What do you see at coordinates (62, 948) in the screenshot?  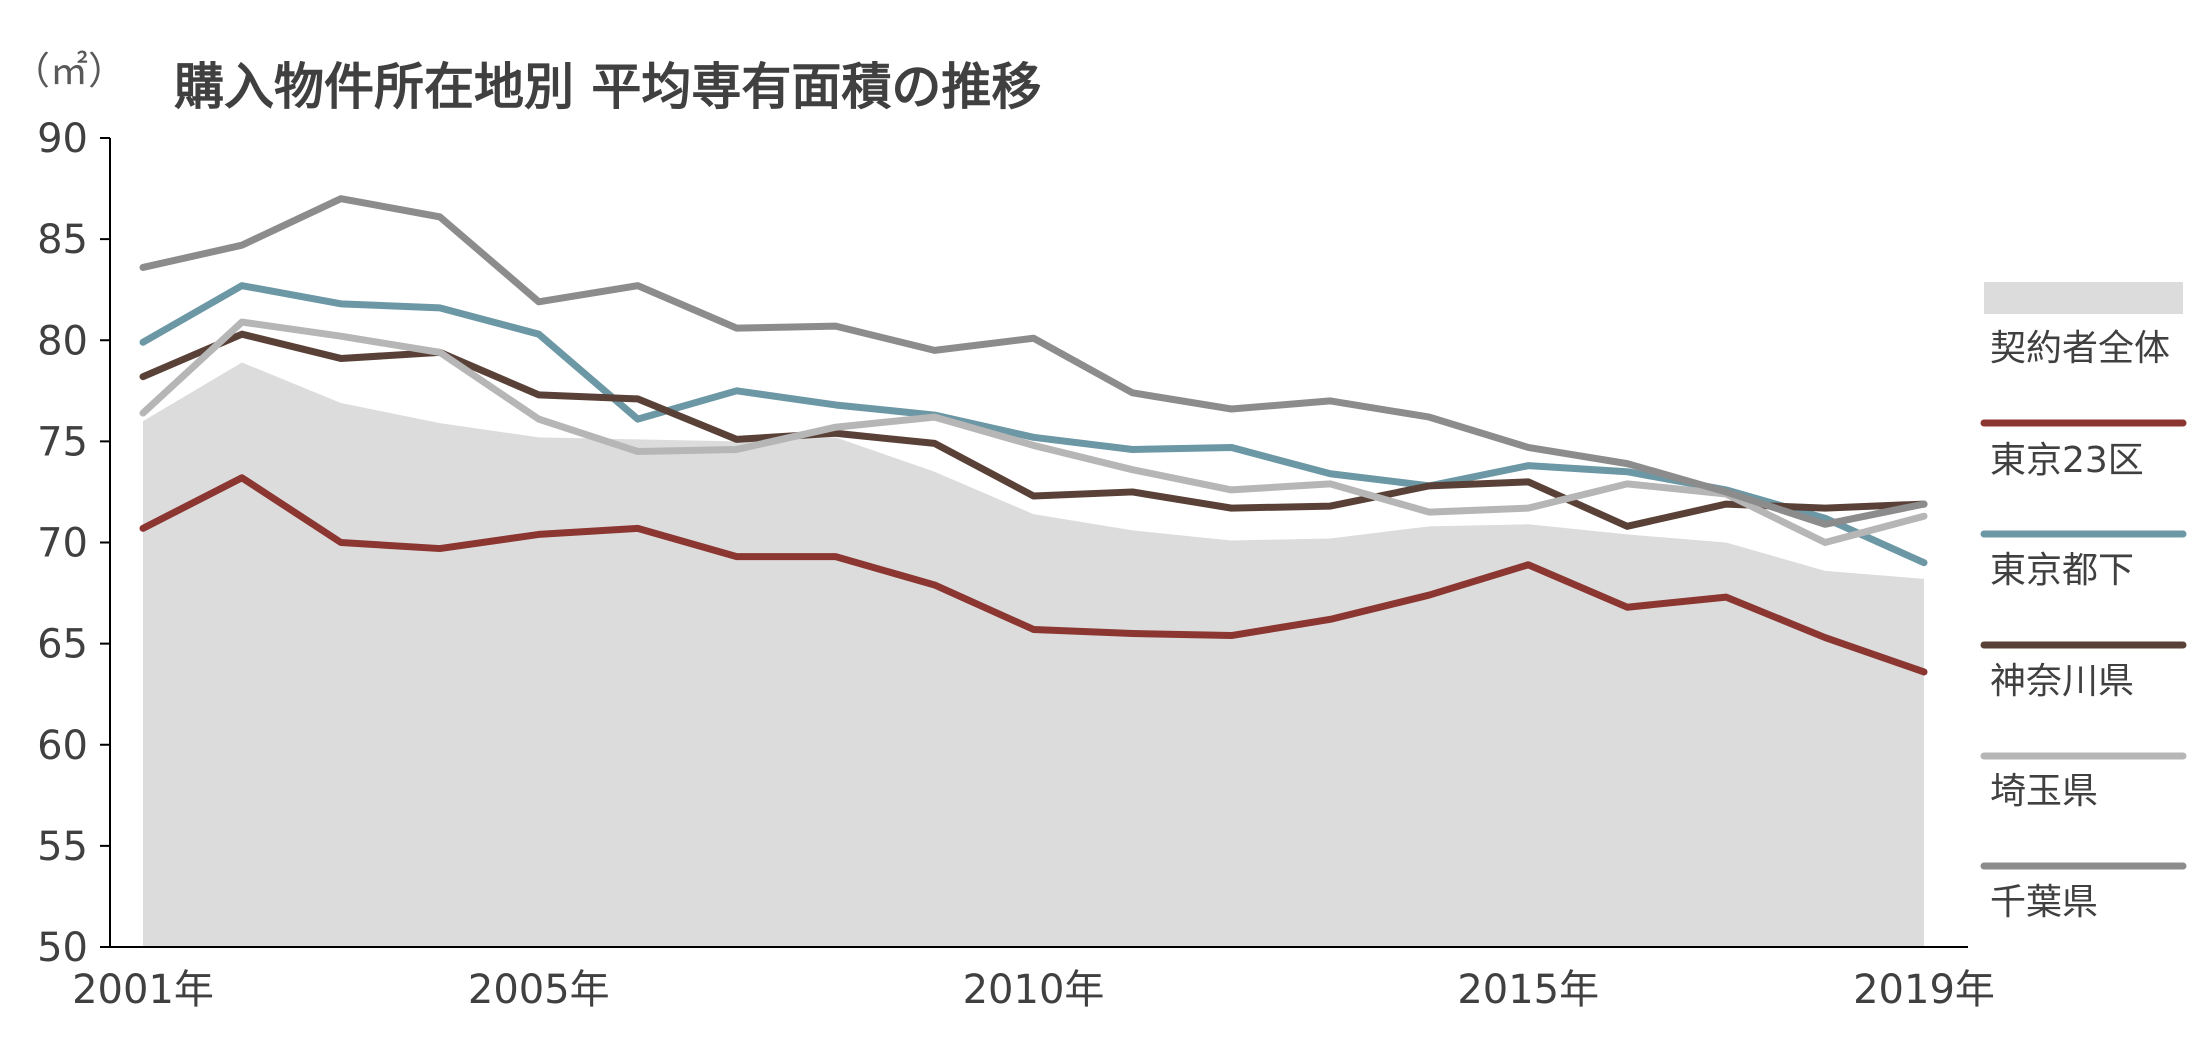 I see `y-tick-label: 50` at bounding box center [62, 948].